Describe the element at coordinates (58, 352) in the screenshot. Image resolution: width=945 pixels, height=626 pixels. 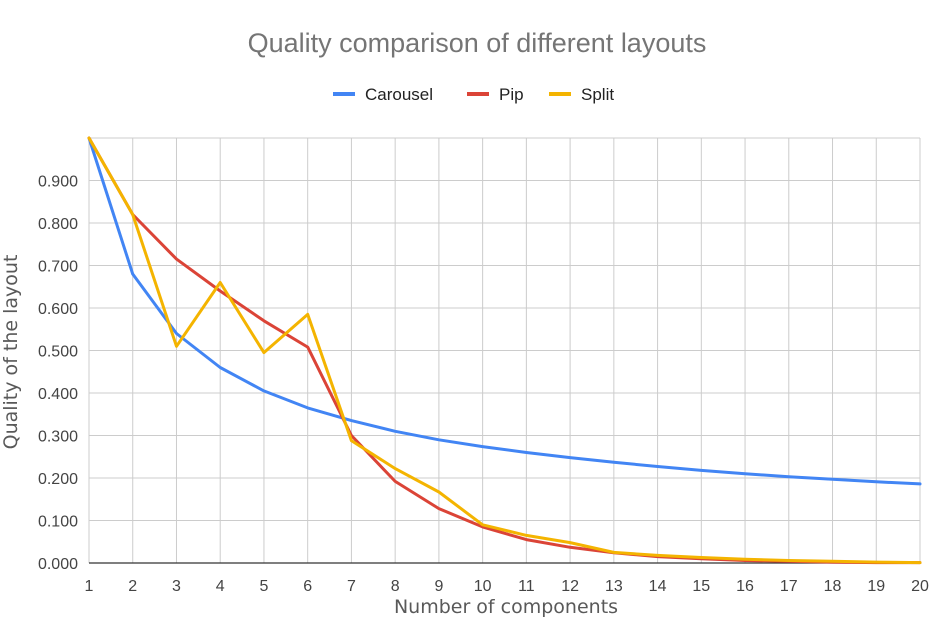
I see `y-tick-label: 0.500` at that location.